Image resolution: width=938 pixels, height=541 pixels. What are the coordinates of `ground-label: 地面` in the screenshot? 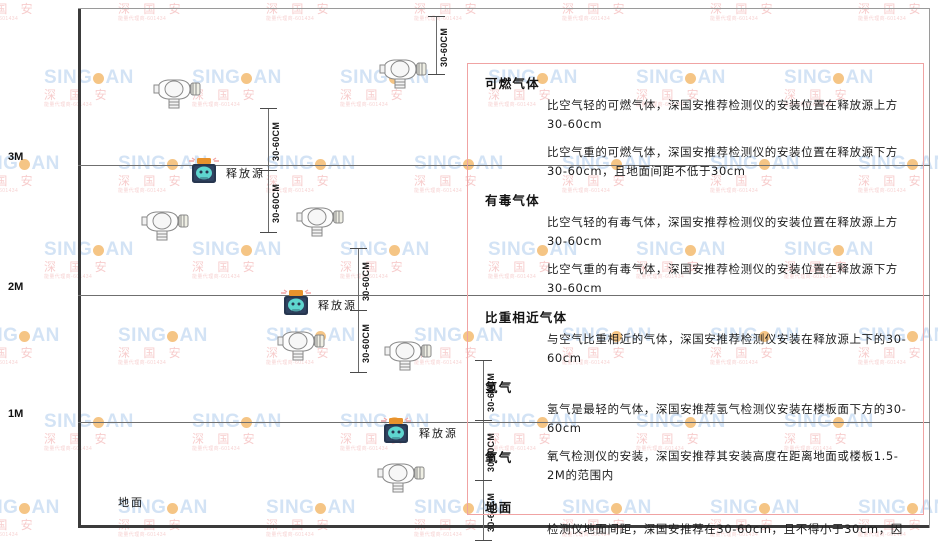 It's located at (131, 502).